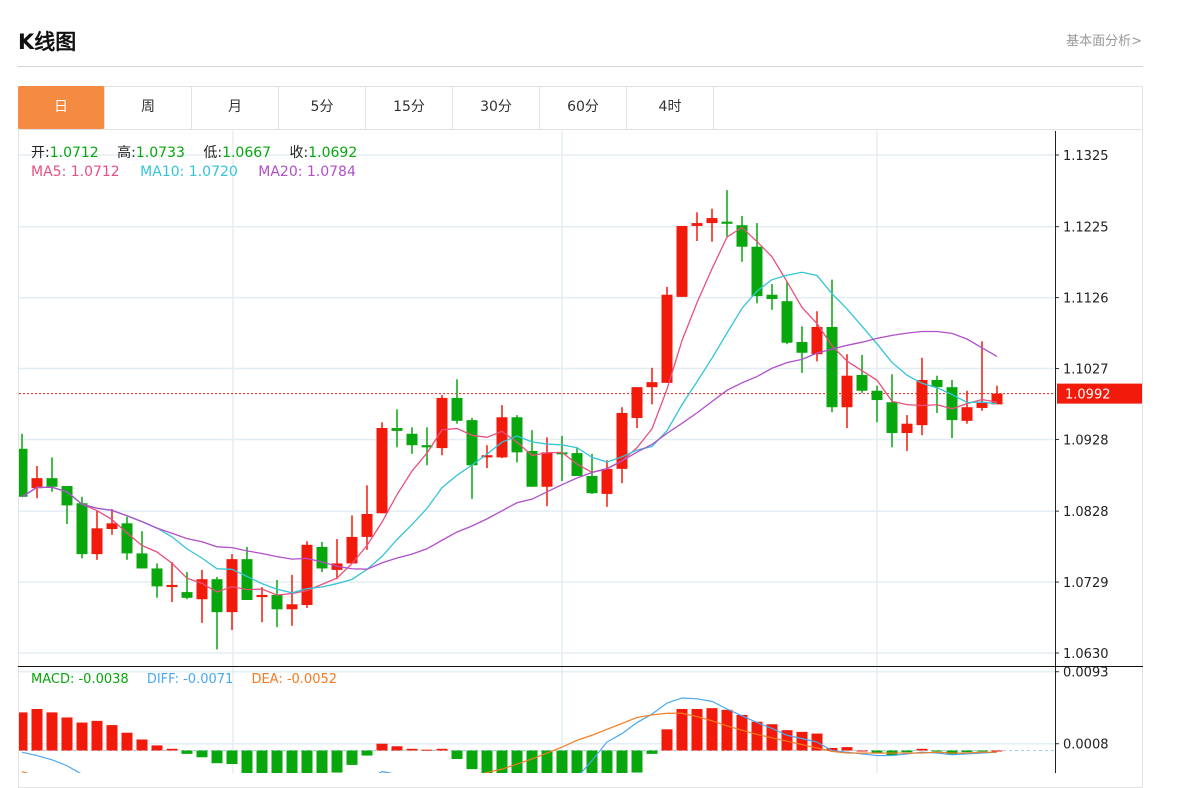  I want to click on tab-60min: 60分, so click(583, 107).